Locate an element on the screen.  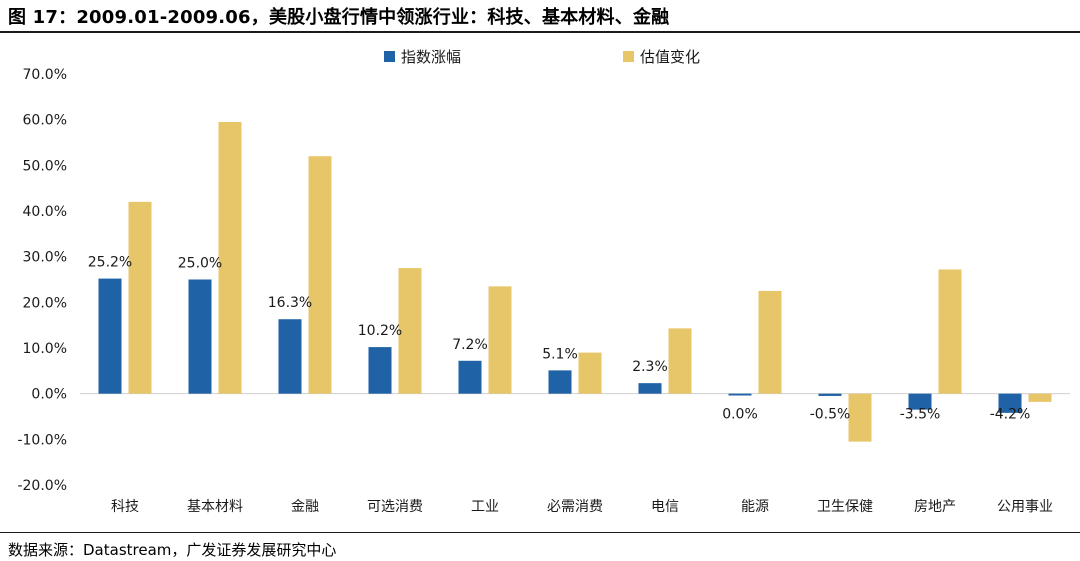
legend-label: 指数涨幅 is located at coordinates (431, 57).